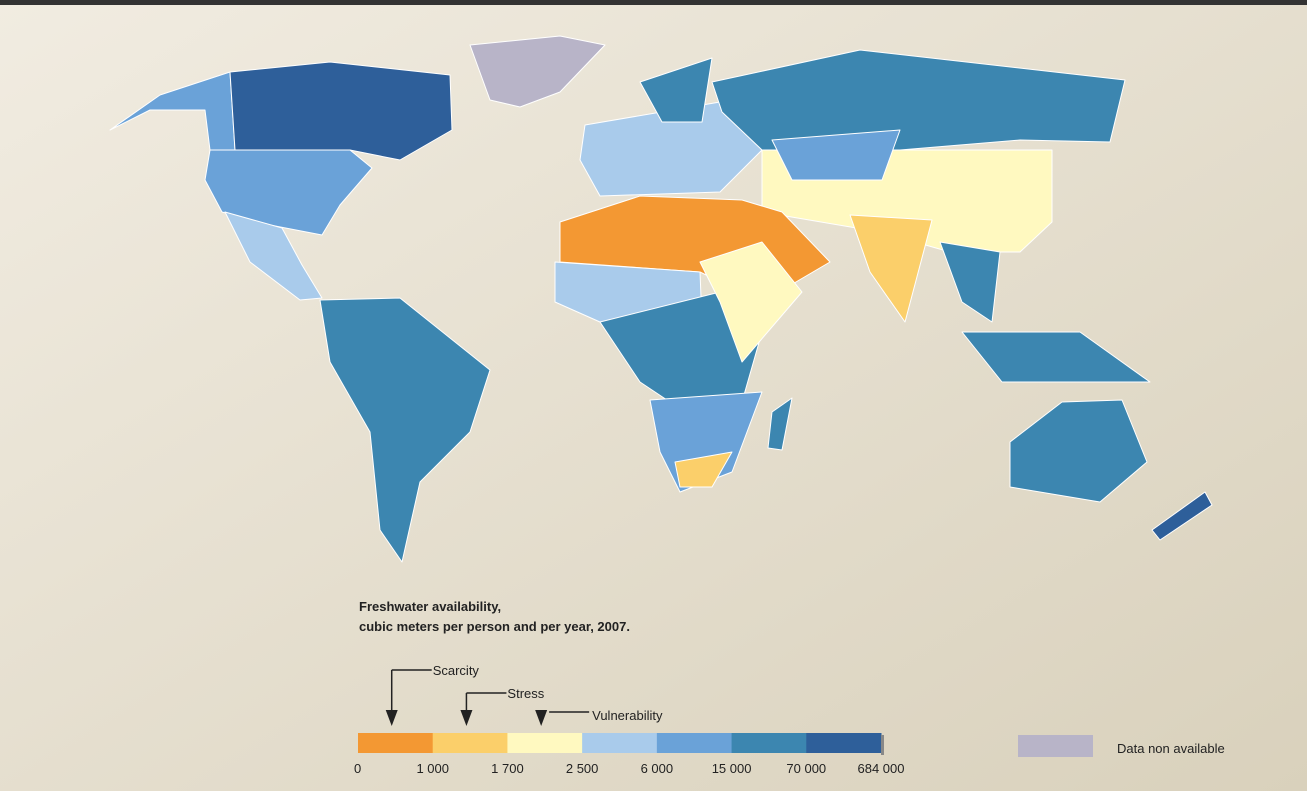  What do you see at coordinates (582, 768) in the screenshot?
I see `legend-tick-label: 2 500` at bounding box center [582, 768].